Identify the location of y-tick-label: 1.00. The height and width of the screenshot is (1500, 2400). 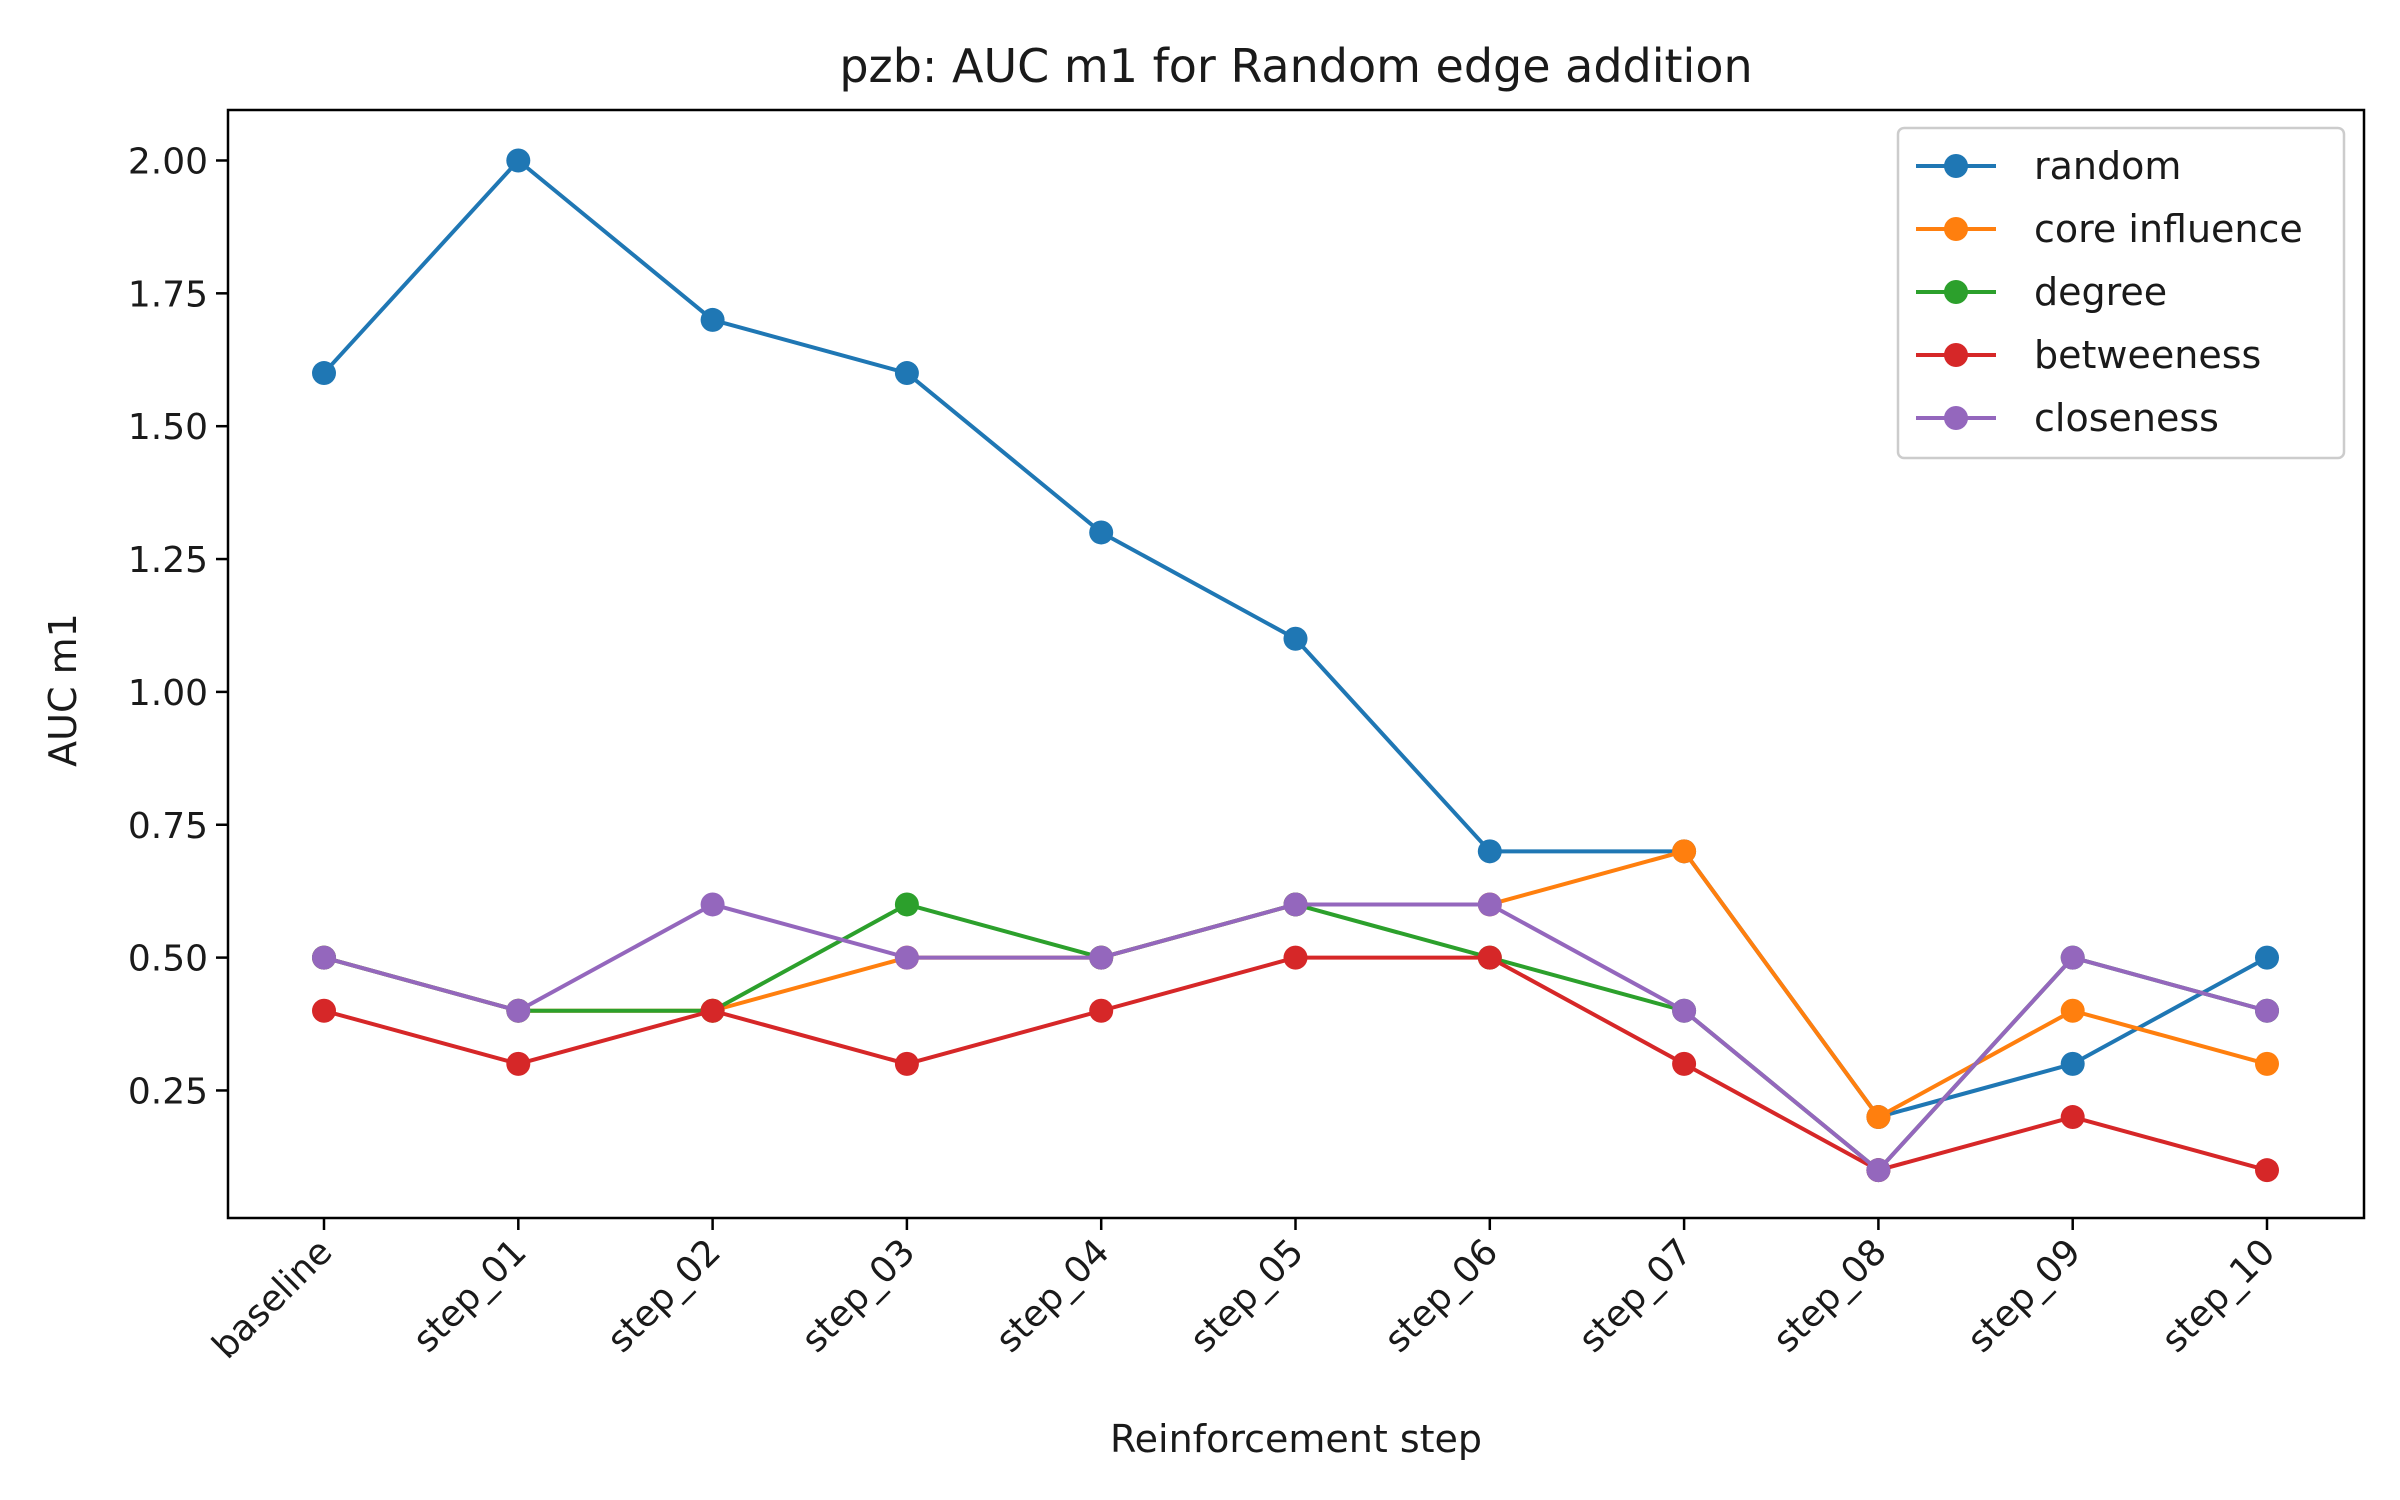
(168, 693).